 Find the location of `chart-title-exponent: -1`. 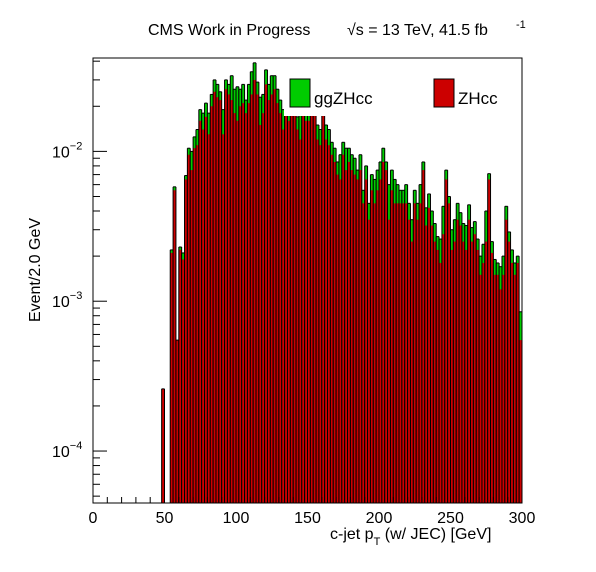

chart-title-exponent: -1 is located at coordinates (521, 25).